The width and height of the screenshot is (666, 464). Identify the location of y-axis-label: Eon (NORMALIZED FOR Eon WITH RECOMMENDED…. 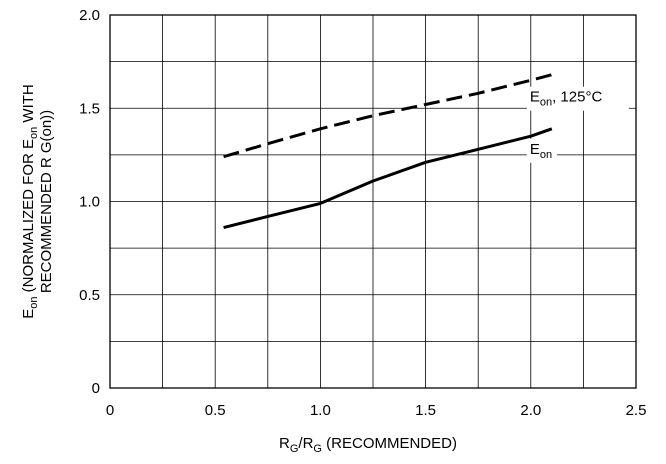
(37, 201).